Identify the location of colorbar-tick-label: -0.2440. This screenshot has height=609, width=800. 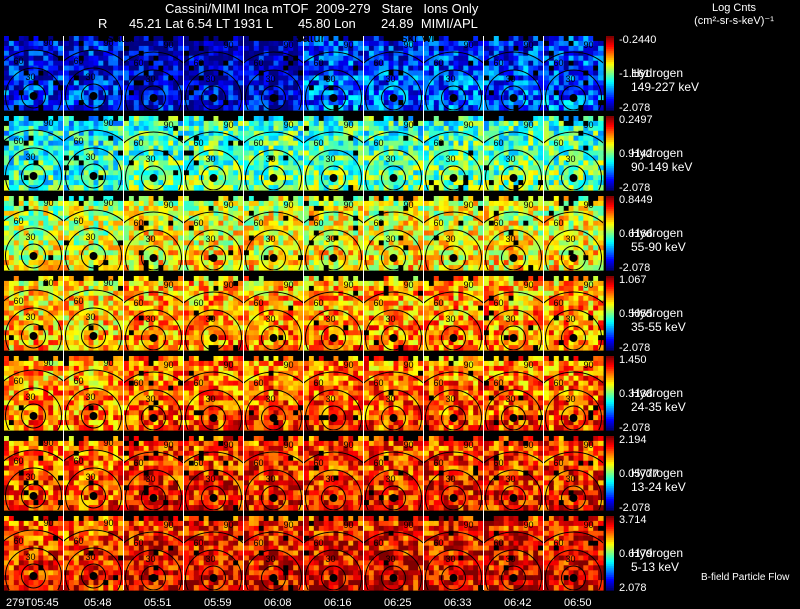
(638, 40).